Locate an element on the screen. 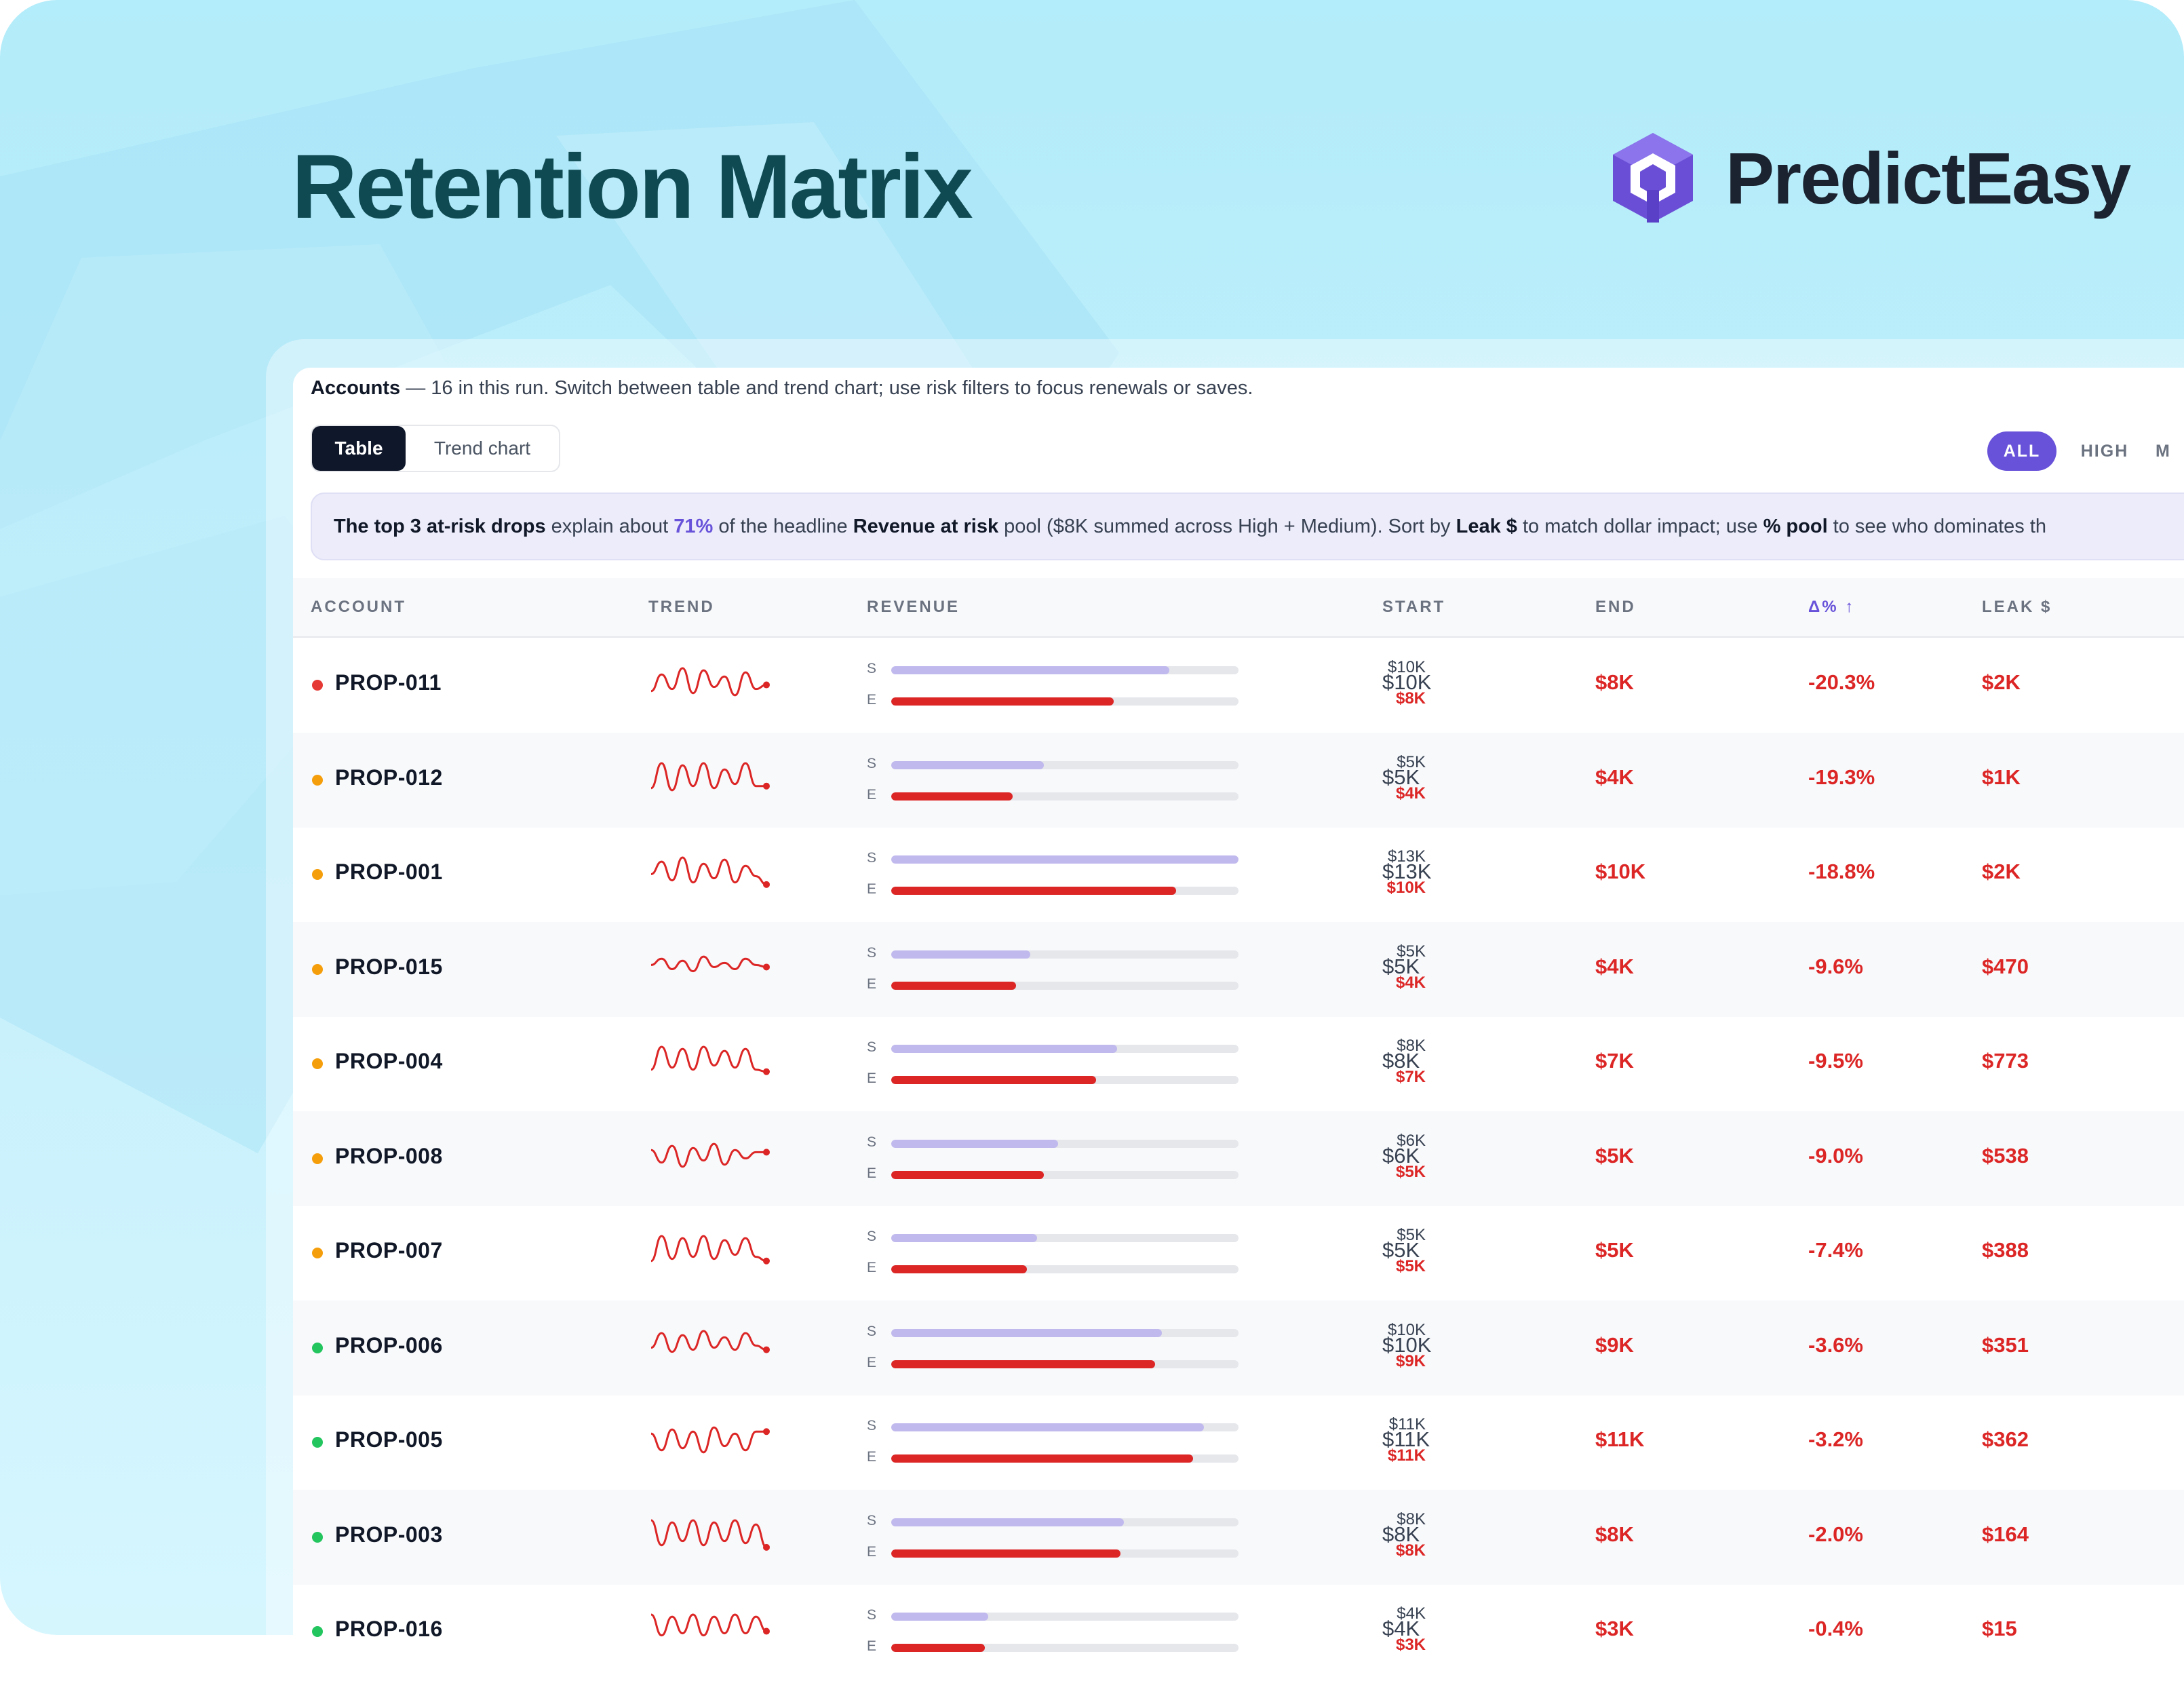 The width and height of the screenshot is (2184, 1696). start-revenue-value: $11K is located at coordinates (1407, 1424).